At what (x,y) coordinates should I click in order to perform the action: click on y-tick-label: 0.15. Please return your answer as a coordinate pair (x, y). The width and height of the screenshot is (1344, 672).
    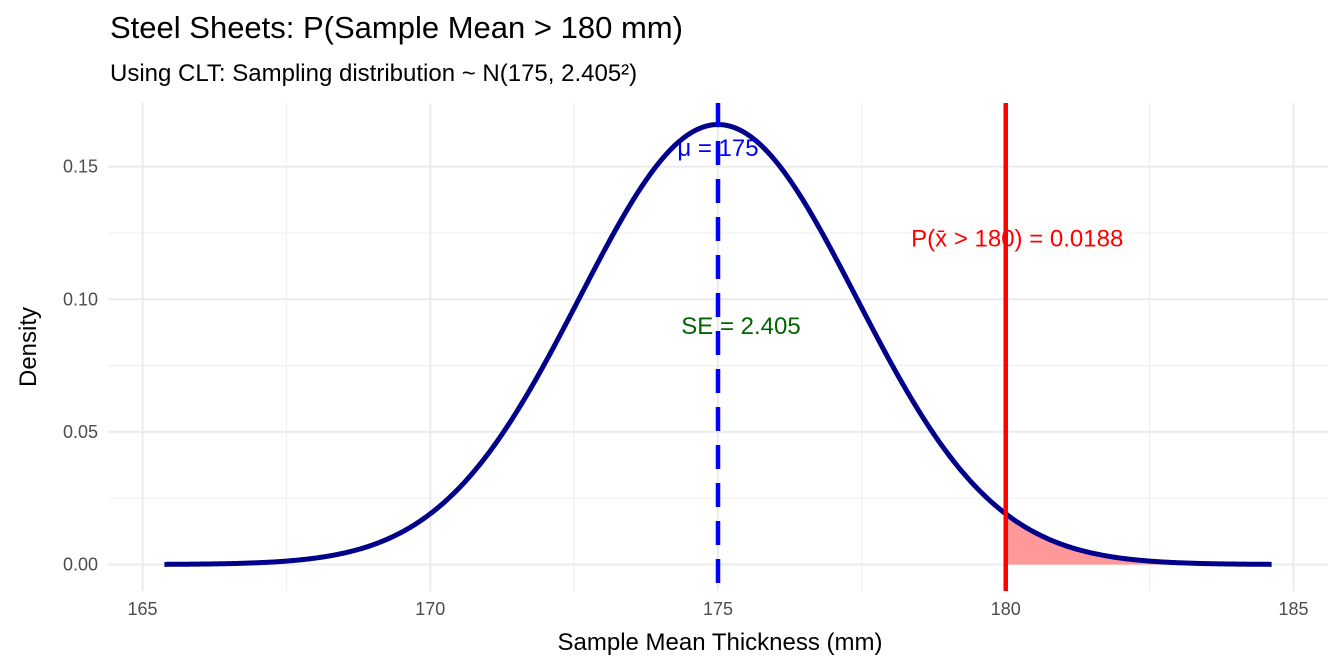
    Looking at the image, I should click on (80, 167).